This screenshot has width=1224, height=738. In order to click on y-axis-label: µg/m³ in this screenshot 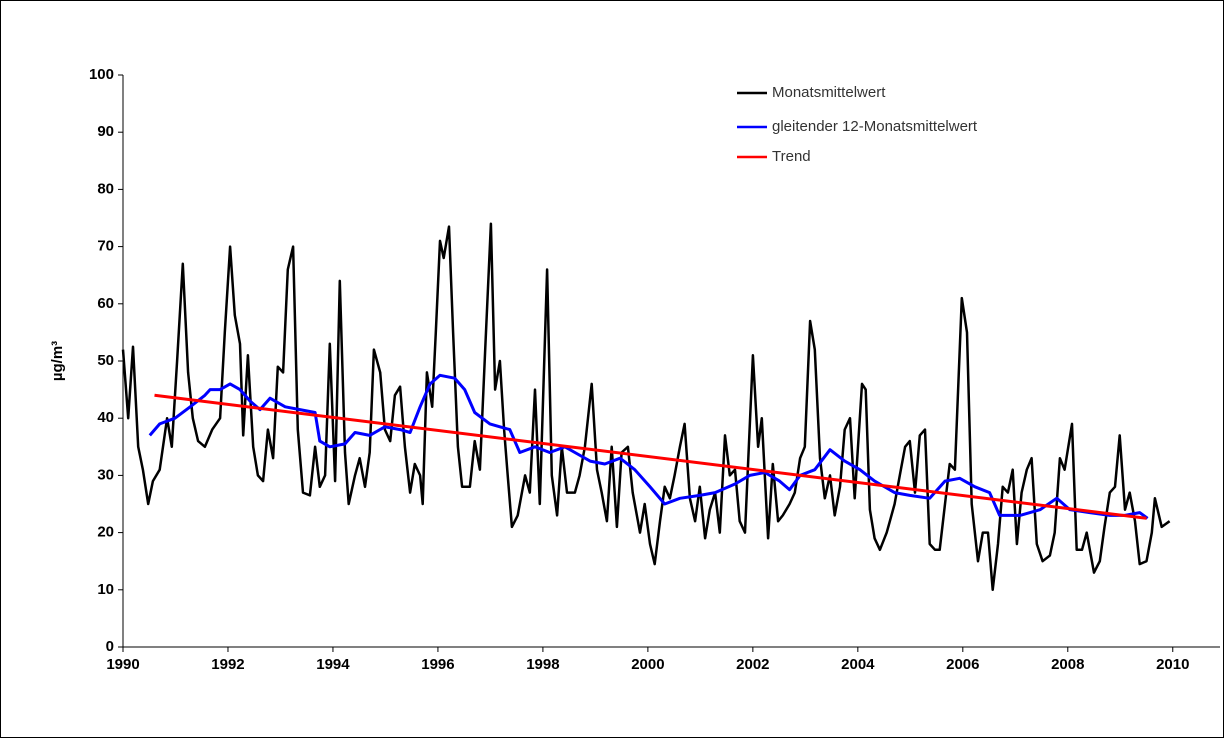, I will do `click(57, 361)`.